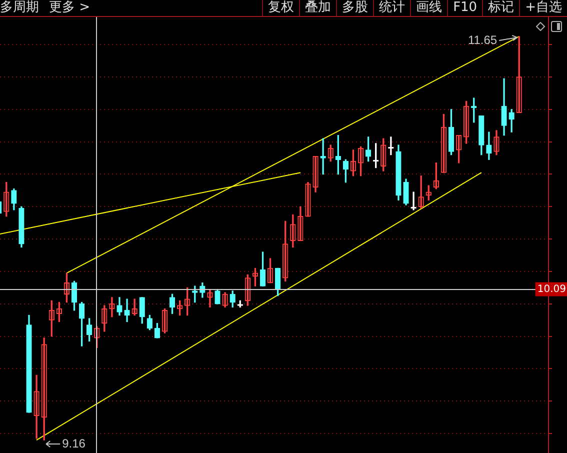 The height and width of the screenshot is (453, 567). I want to click on text: 多股, so click(355, 8).